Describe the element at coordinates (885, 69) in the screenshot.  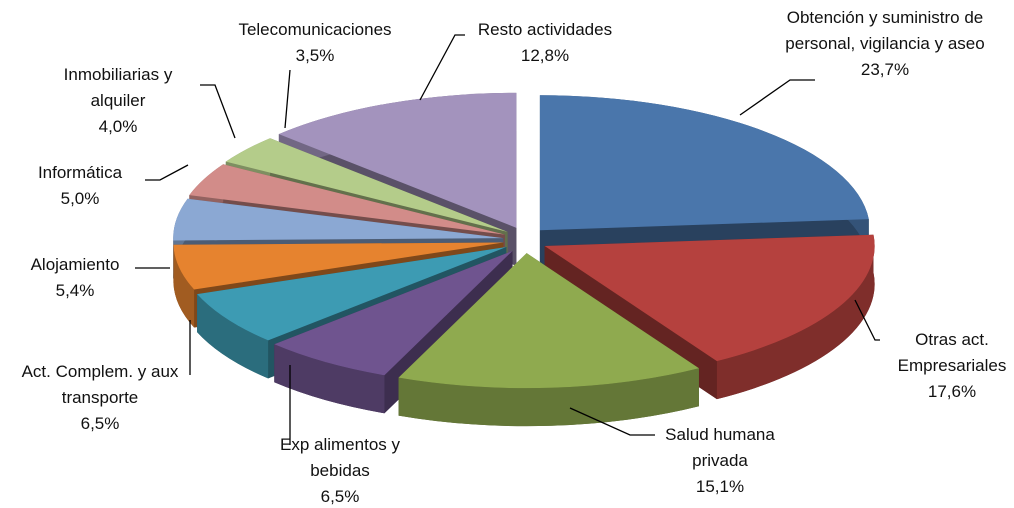
I see `value-label: 23,7%` at that location.